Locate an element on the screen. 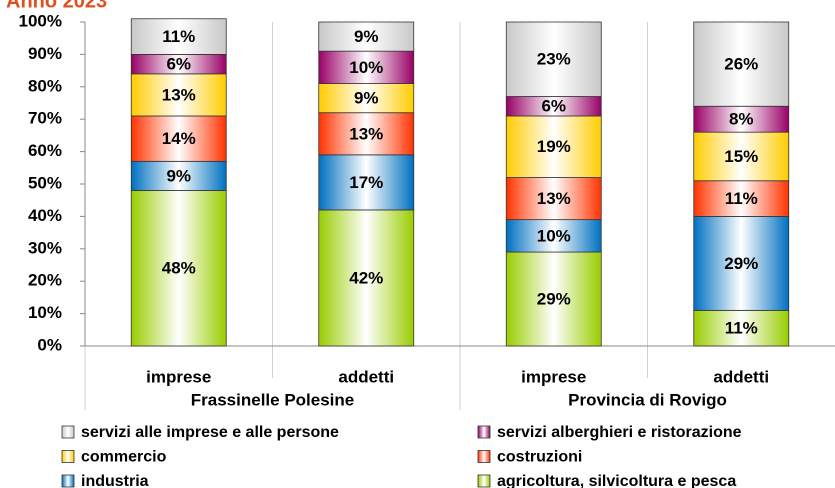  legend-label: costruzioni is located at coordinates (539, 457).